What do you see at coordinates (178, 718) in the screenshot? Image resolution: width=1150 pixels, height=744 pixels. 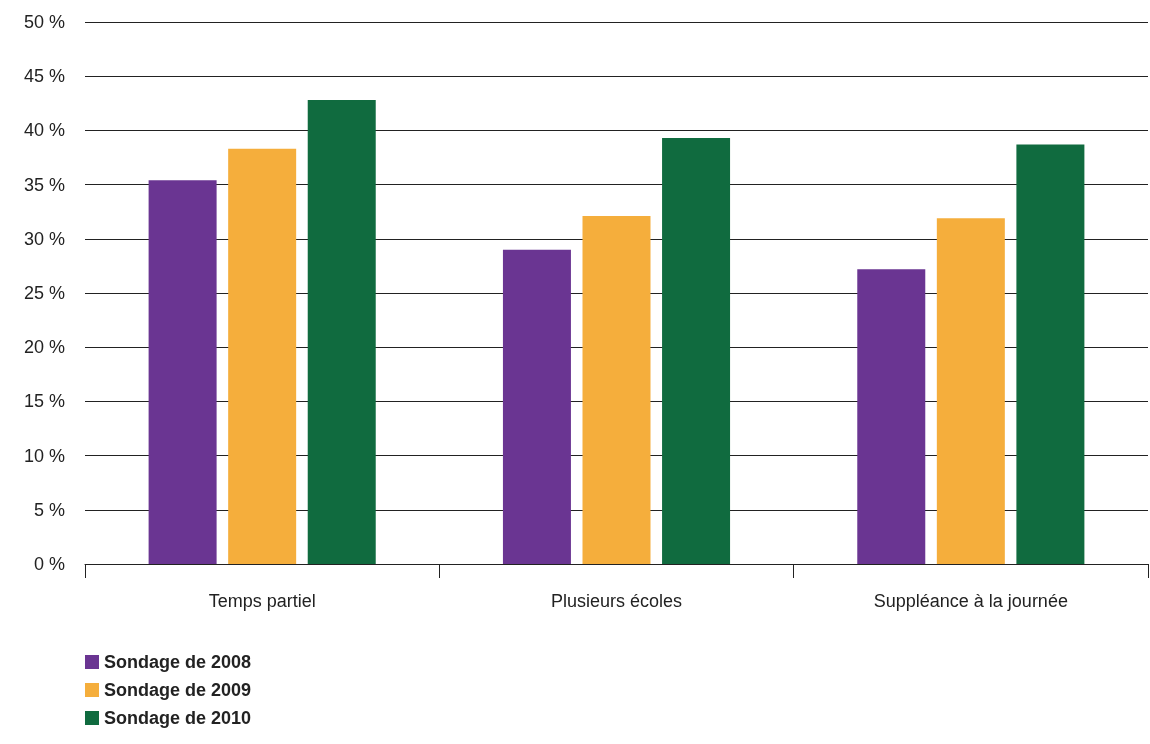 I see `legend-label: Sondage de 2010` at bounding box center [178, 718].